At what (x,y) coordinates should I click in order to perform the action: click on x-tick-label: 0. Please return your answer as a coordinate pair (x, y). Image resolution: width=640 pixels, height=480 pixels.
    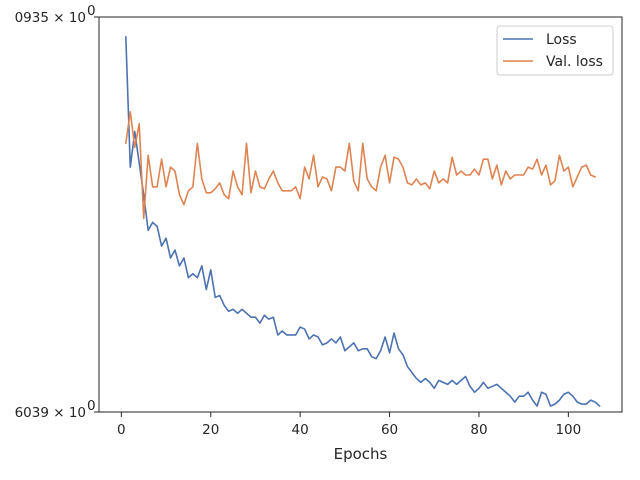
    Looking at the image, I should click on (121, 430).